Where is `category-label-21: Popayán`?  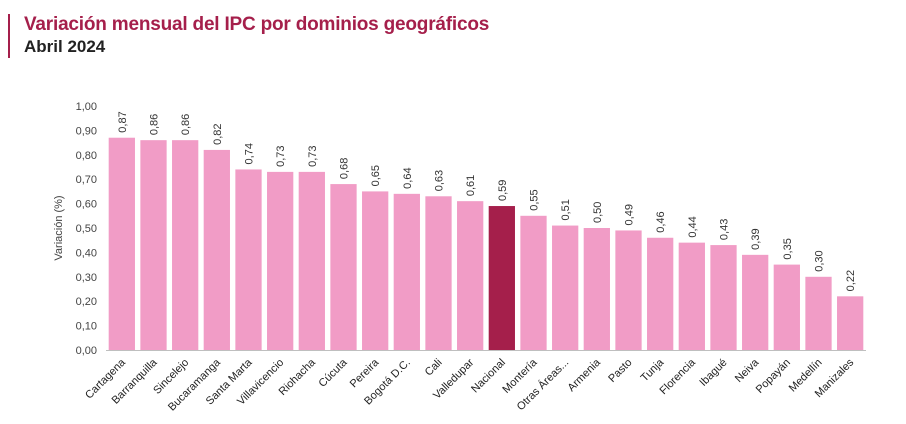 category-label-21: Popayán is located at coordinates (773, 376).